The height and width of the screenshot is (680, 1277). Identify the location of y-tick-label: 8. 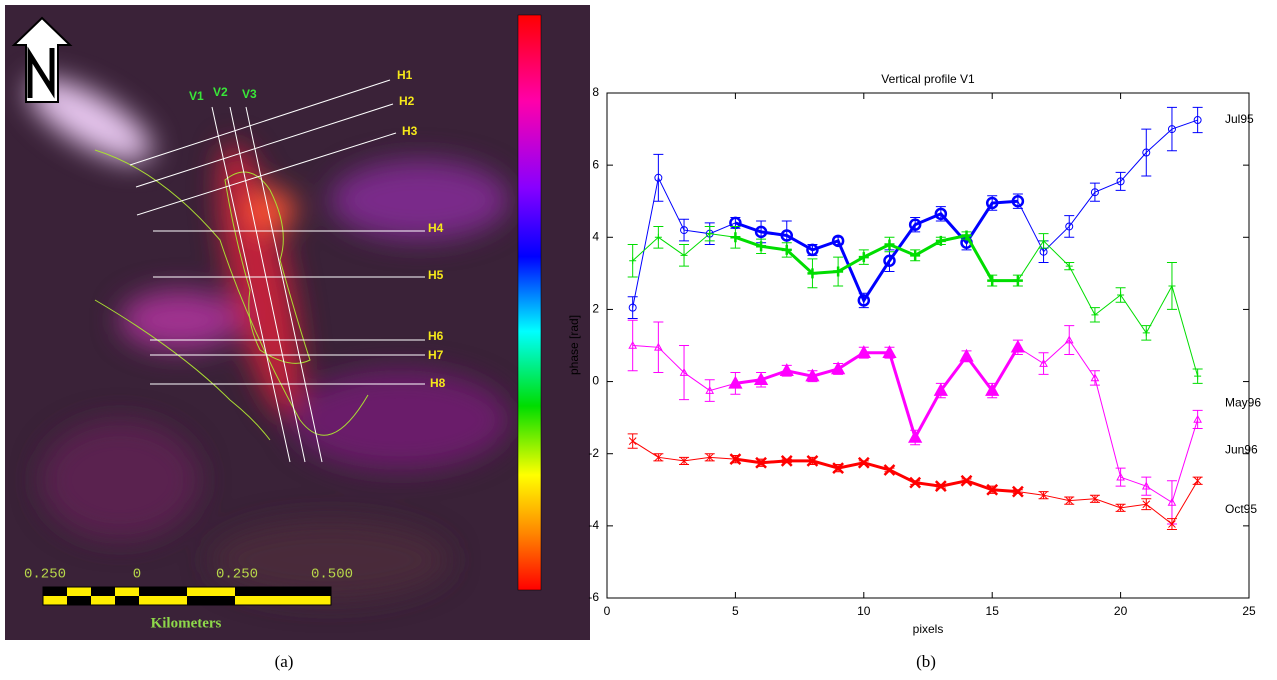
(595, 92).